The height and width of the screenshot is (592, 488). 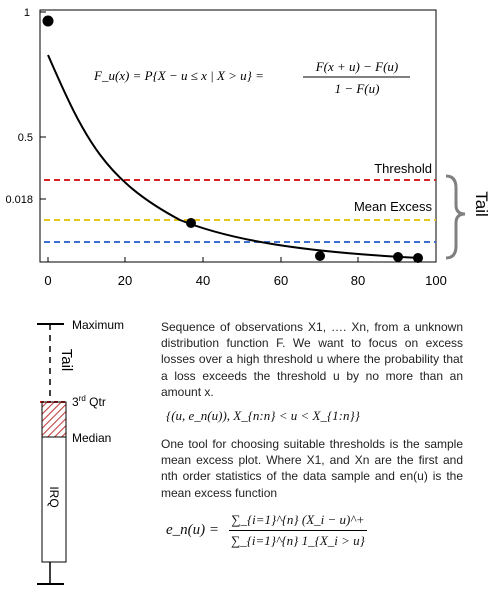 I want to click on x-tick-label: 60, so click(x=281, y=280).